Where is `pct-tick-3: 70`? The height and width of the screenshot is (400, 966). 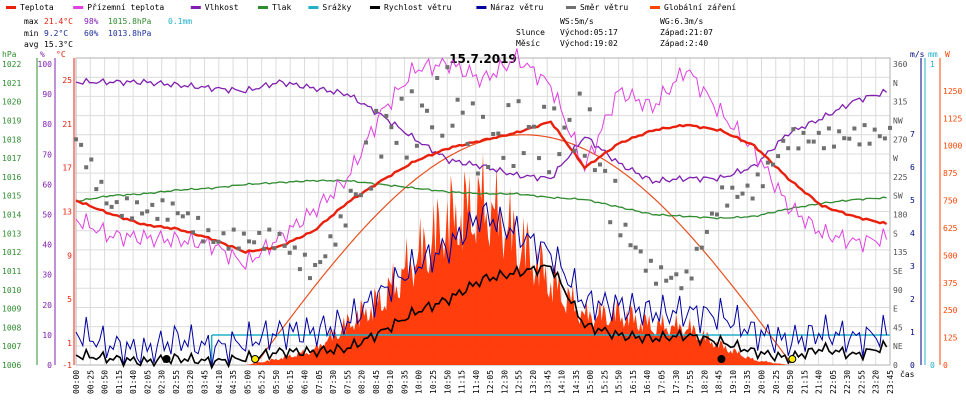 pct-tick-3: 70 is located at coordinates (47, 154).